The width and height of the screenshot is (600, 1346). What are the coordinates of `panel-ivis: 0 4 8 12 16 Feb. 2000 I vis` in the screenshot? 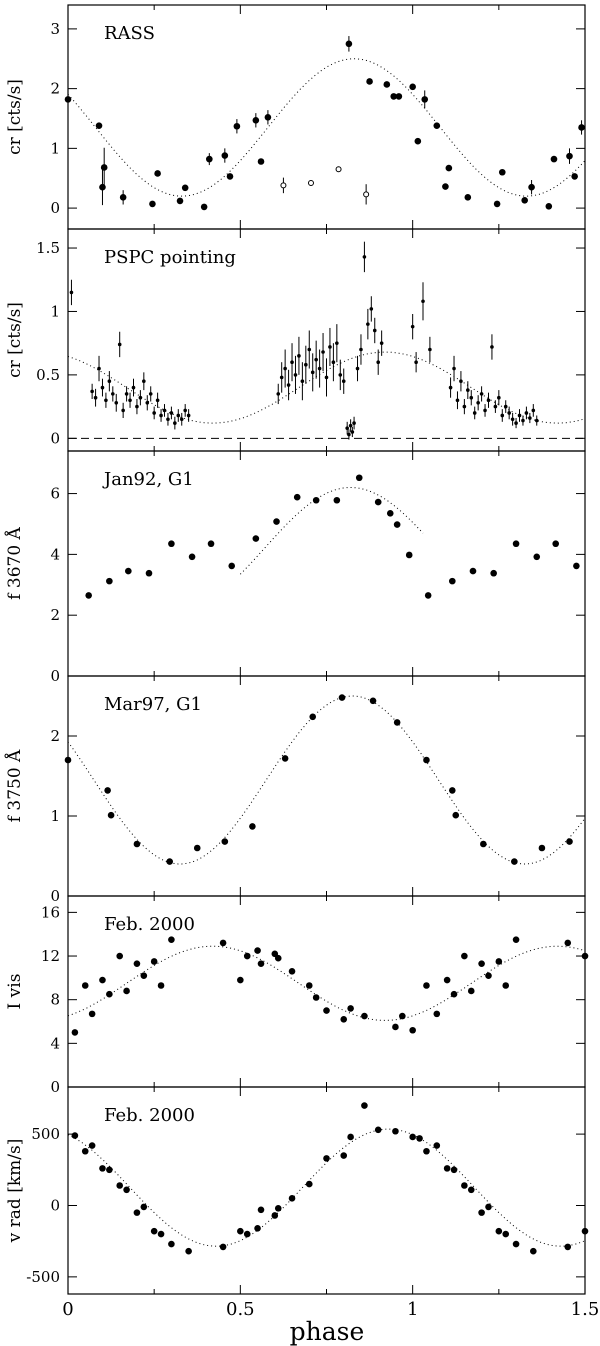 It's located at (297, 995).